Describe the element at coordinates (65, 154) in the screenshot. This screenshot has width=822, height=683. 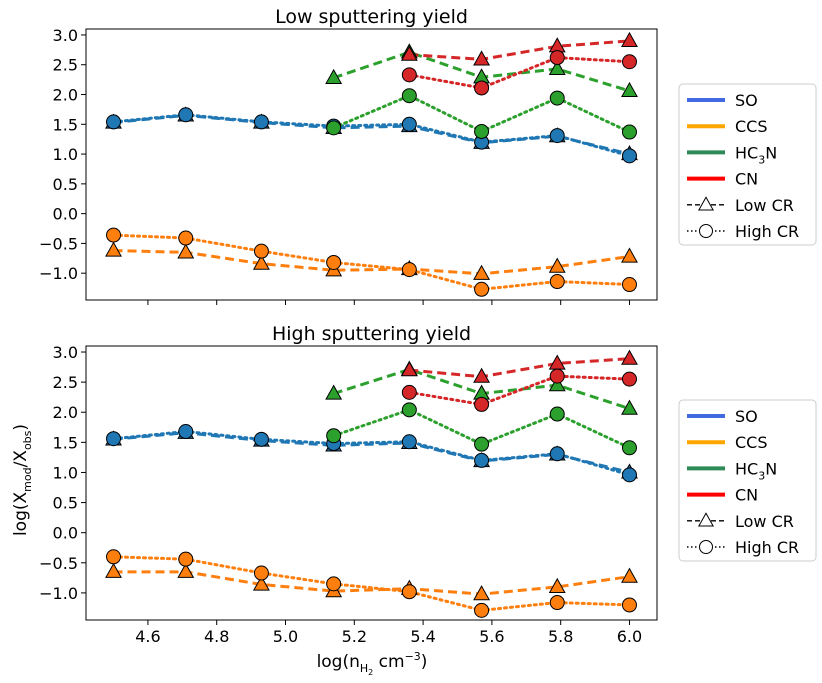
I see `y-tick-label: 1.0` at that location.